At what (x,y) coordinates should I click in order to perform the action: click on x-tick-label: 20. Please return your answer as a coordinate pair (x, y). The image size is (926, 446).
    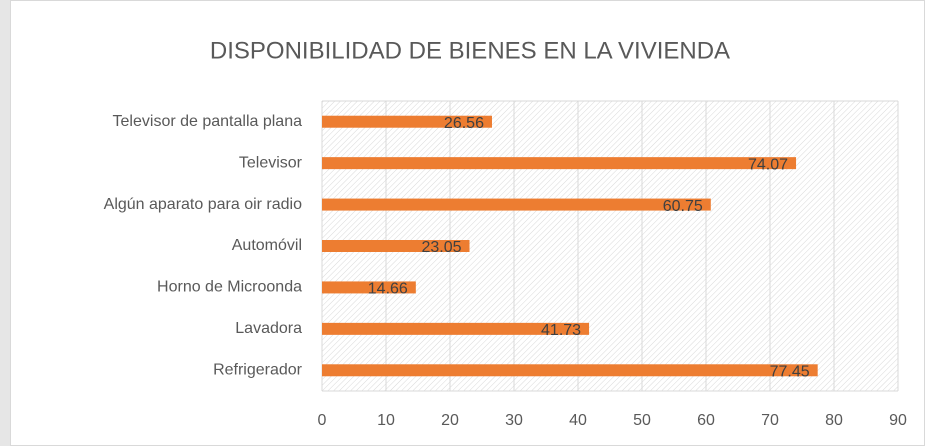
    Looking at the image, I should click on (450, 420).